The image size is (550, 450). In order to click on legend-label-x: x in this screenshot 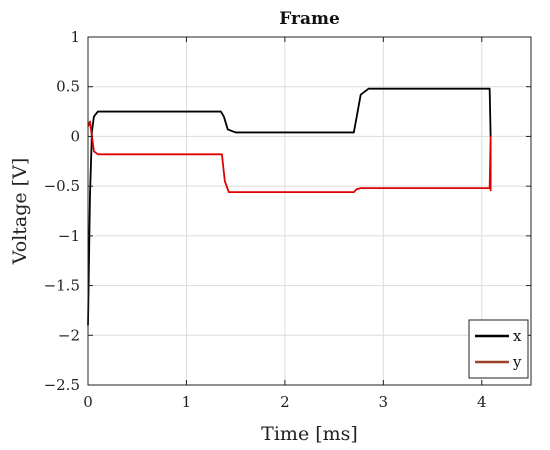, I will do `click(517, 336)`.